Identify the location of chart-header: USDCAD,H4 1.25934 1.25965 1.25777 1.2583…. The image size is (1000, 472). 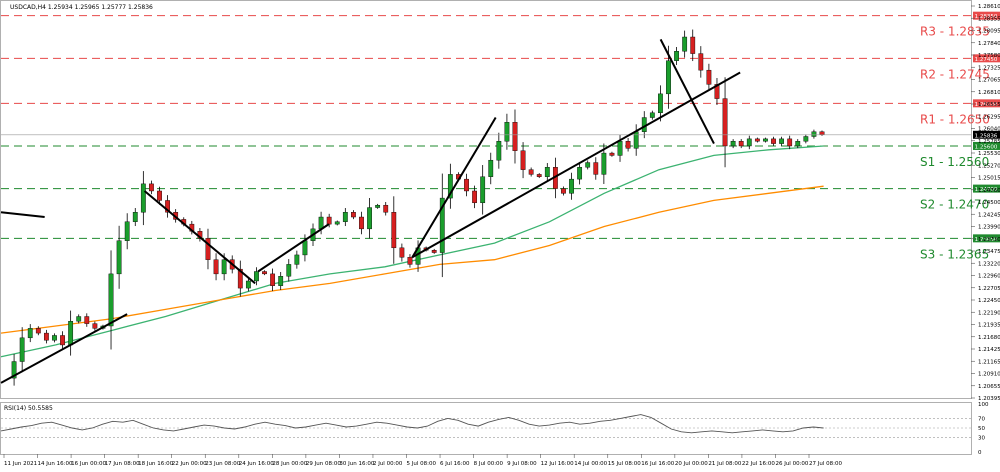
(81, 7).